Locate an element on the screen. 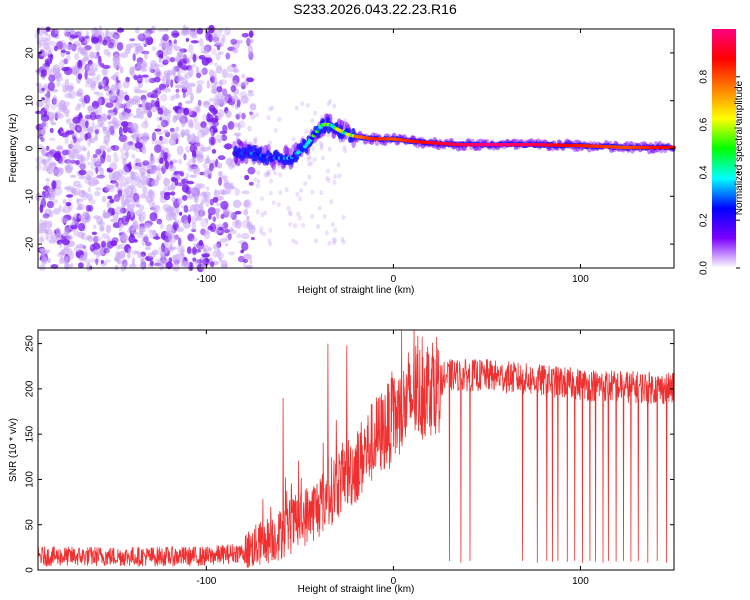 The image size is (750, 600). colorbar-label: Normalized spectral amplitude is located at coordinates (739, 147).